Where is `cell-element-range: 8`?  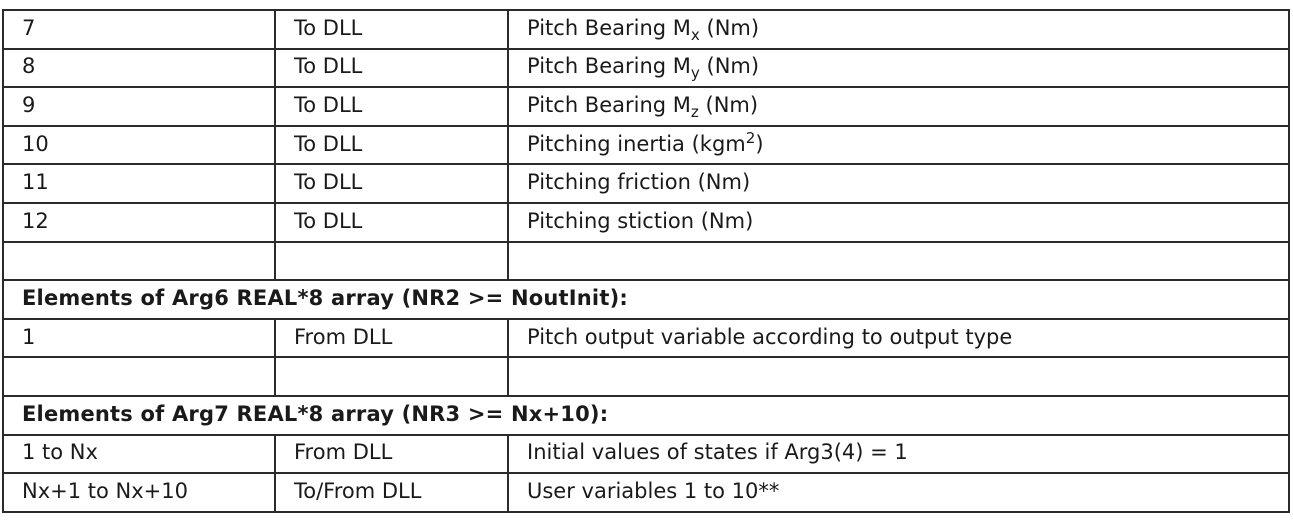
cell-element-range: 8 is located at coordinates (139, 68).